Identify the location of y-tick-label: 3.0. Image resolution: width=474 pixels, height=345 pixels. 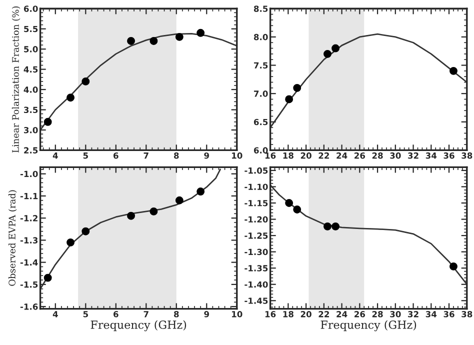
(31, 130).